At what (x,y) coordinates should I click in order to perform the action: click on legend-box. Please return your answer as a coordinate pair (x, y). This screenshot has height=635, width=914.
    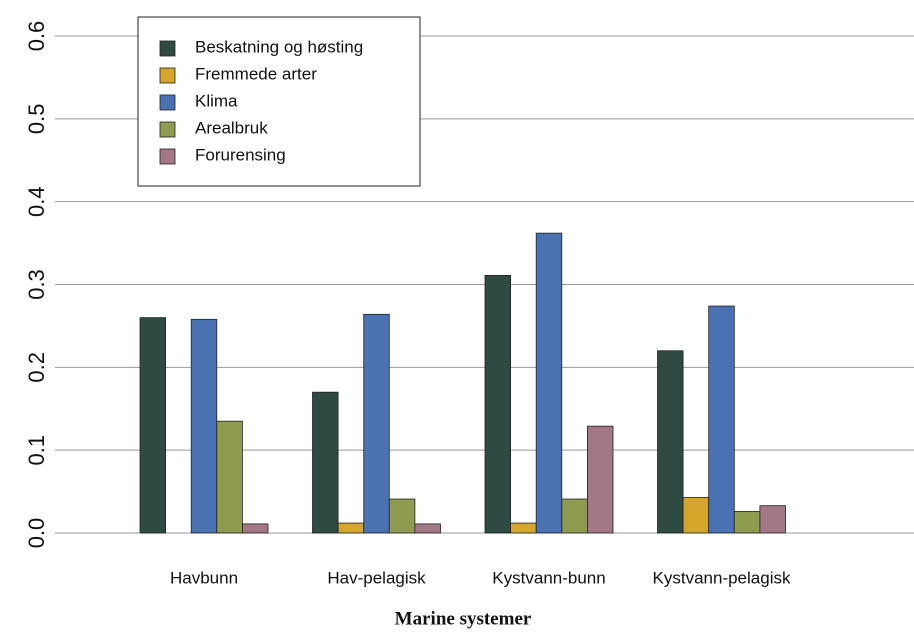
    Looking at the image, I should click on (279, 101).